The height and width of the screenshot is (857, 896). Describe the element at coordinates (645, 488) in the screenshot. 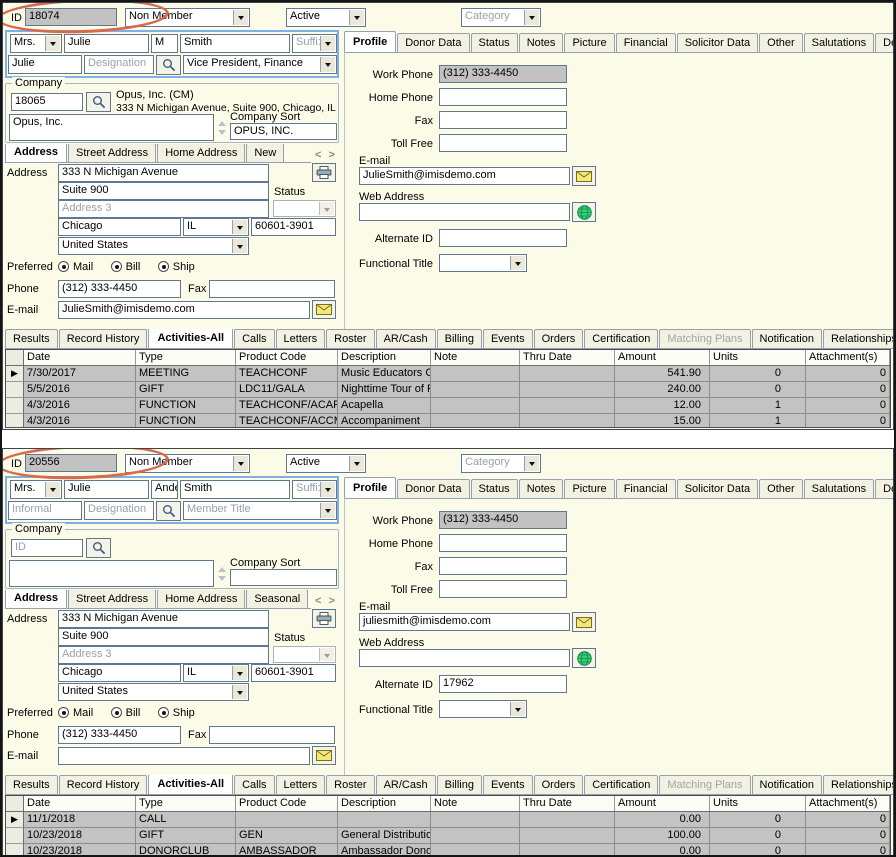

I see `tab-financial: Financial` at that location.